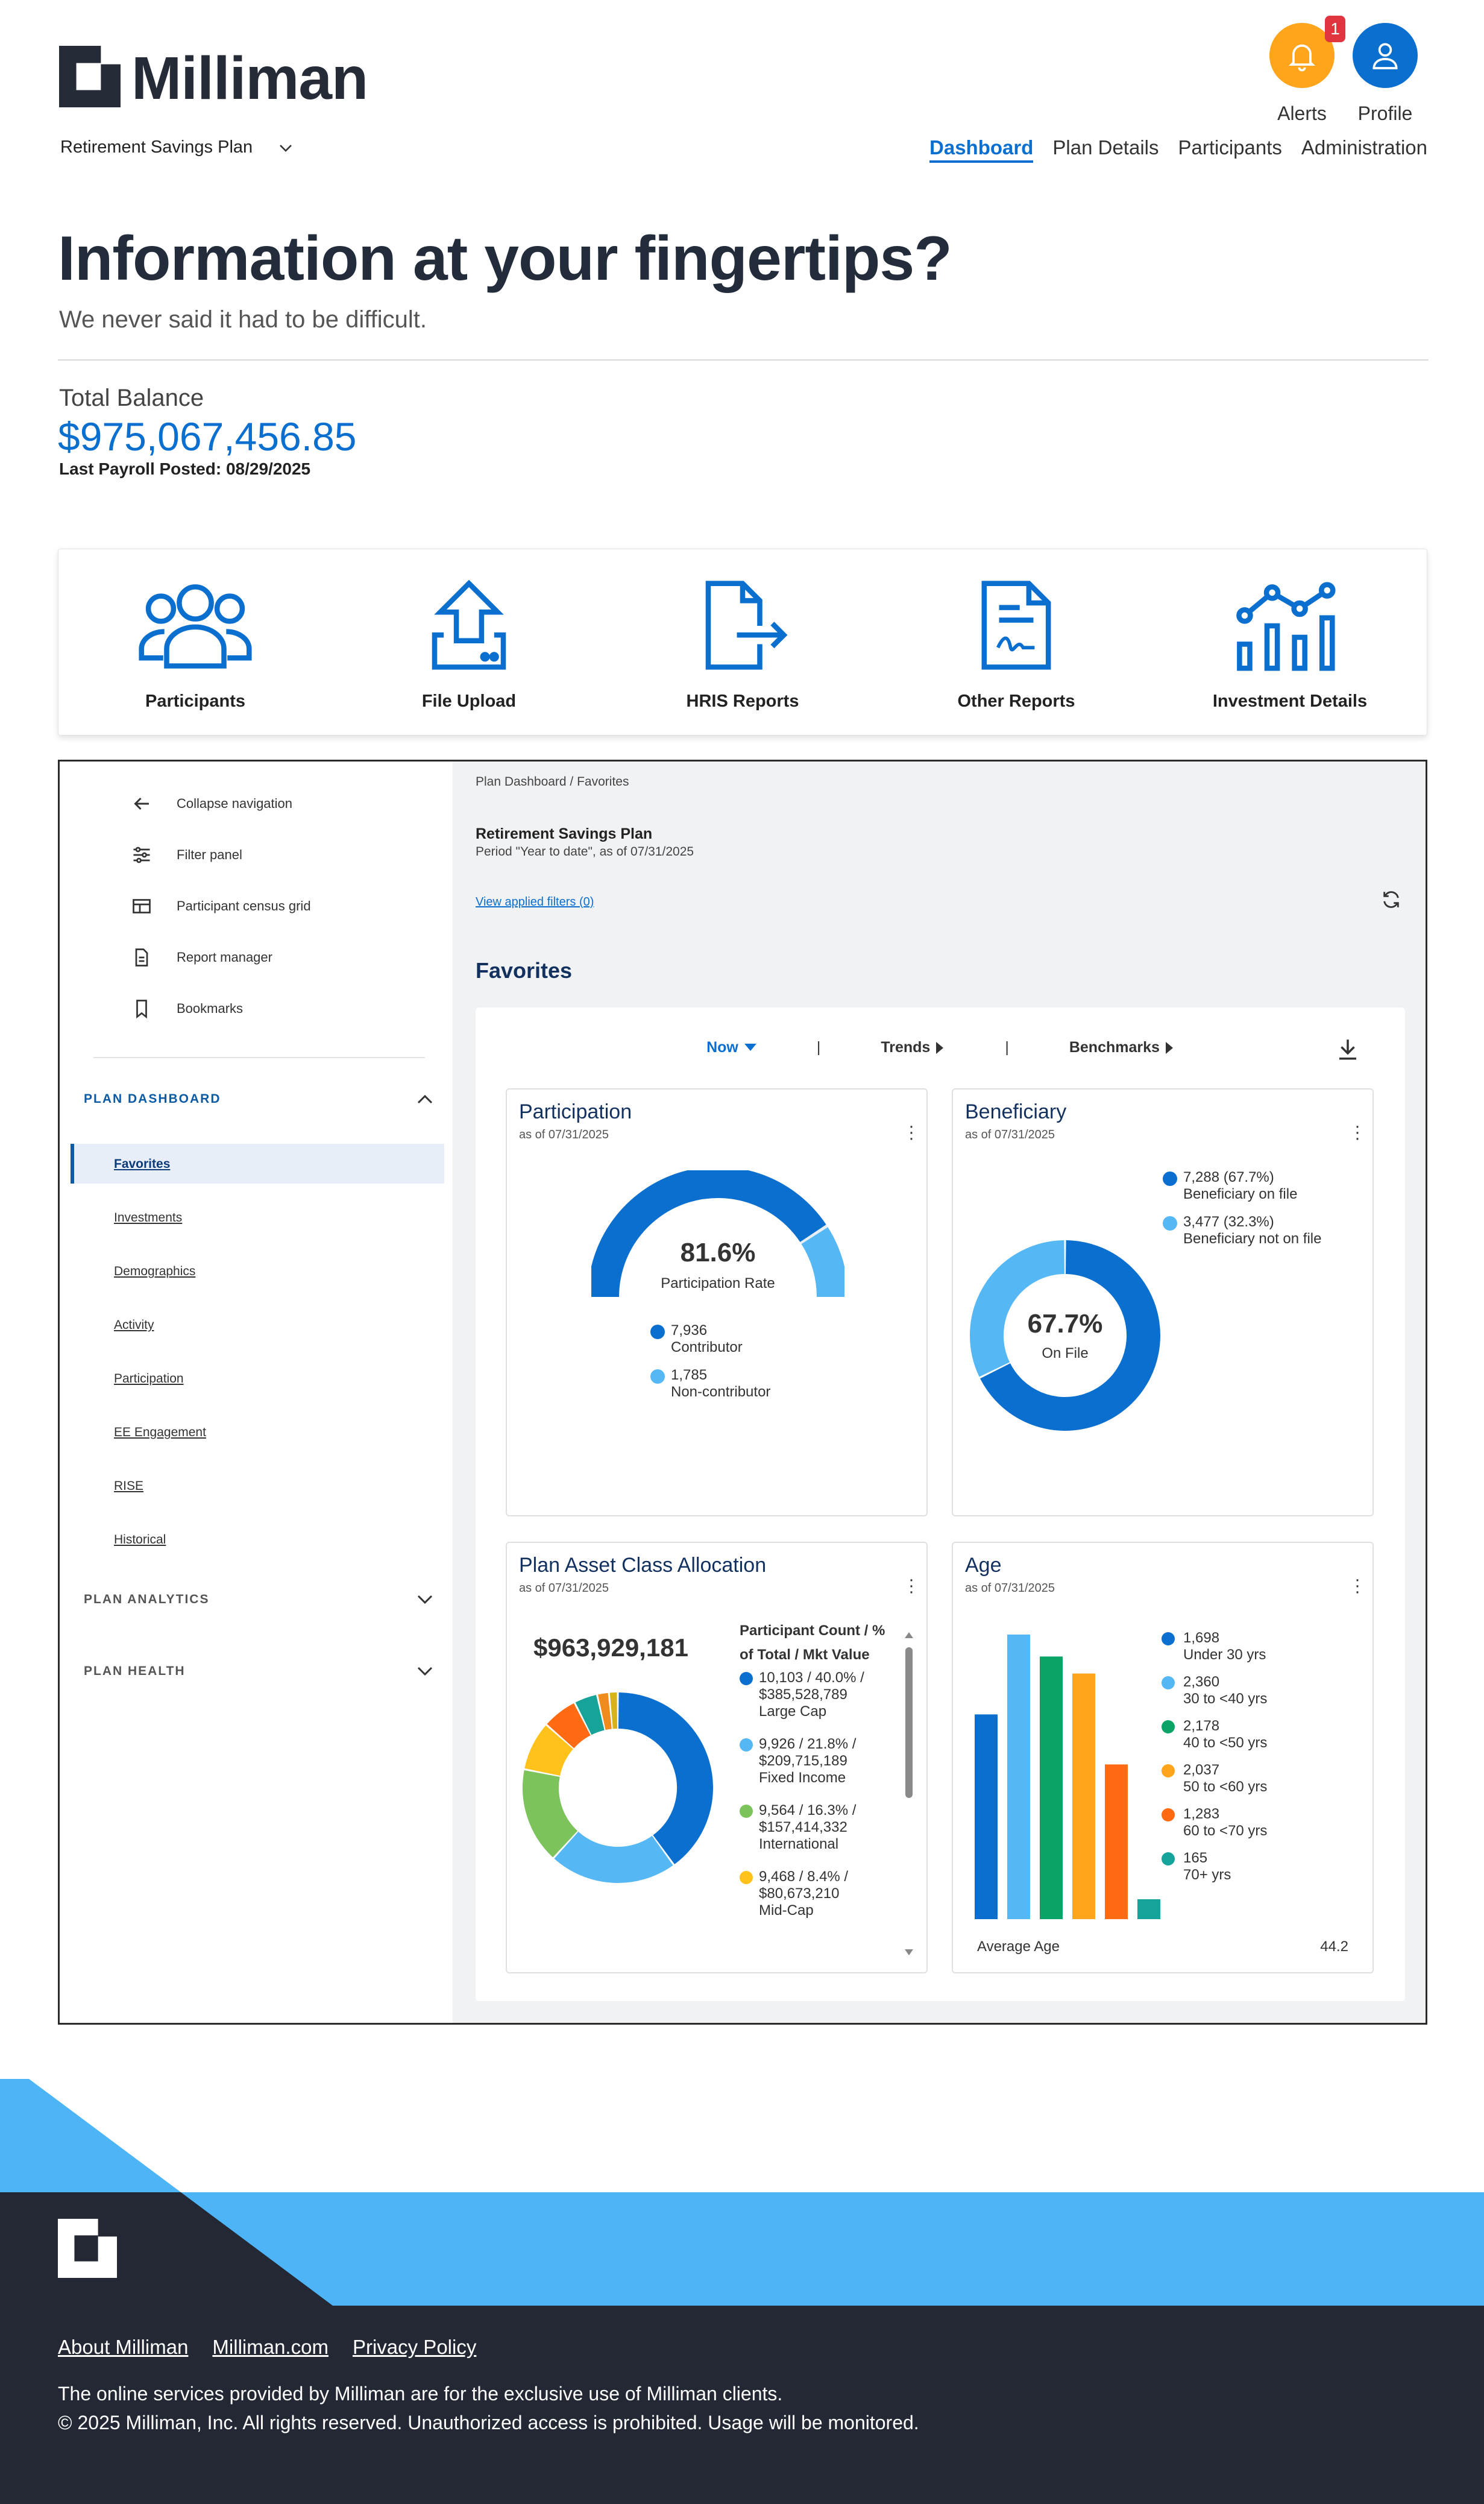 The height and width of the screenshot is (2504, 1484). I want to click on donut-slice-beneficiary-not-on-file, so click(1017, 1308).